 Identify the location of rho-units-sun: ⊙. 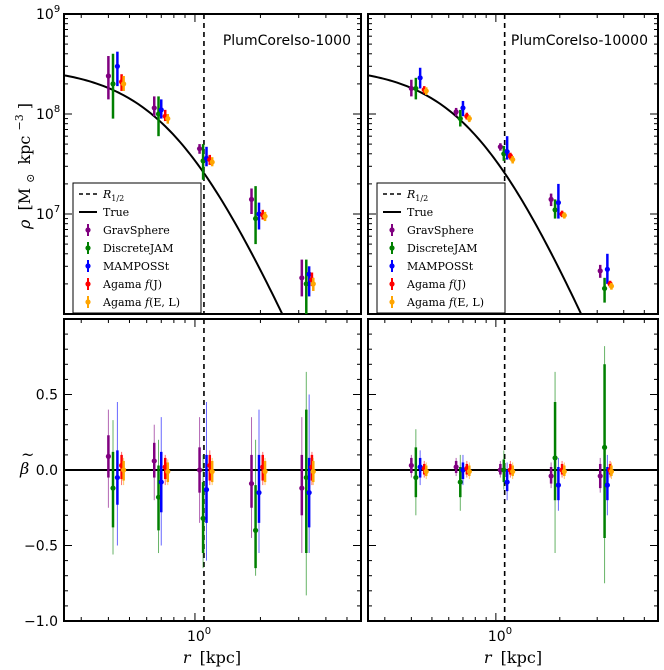
(30, 178).